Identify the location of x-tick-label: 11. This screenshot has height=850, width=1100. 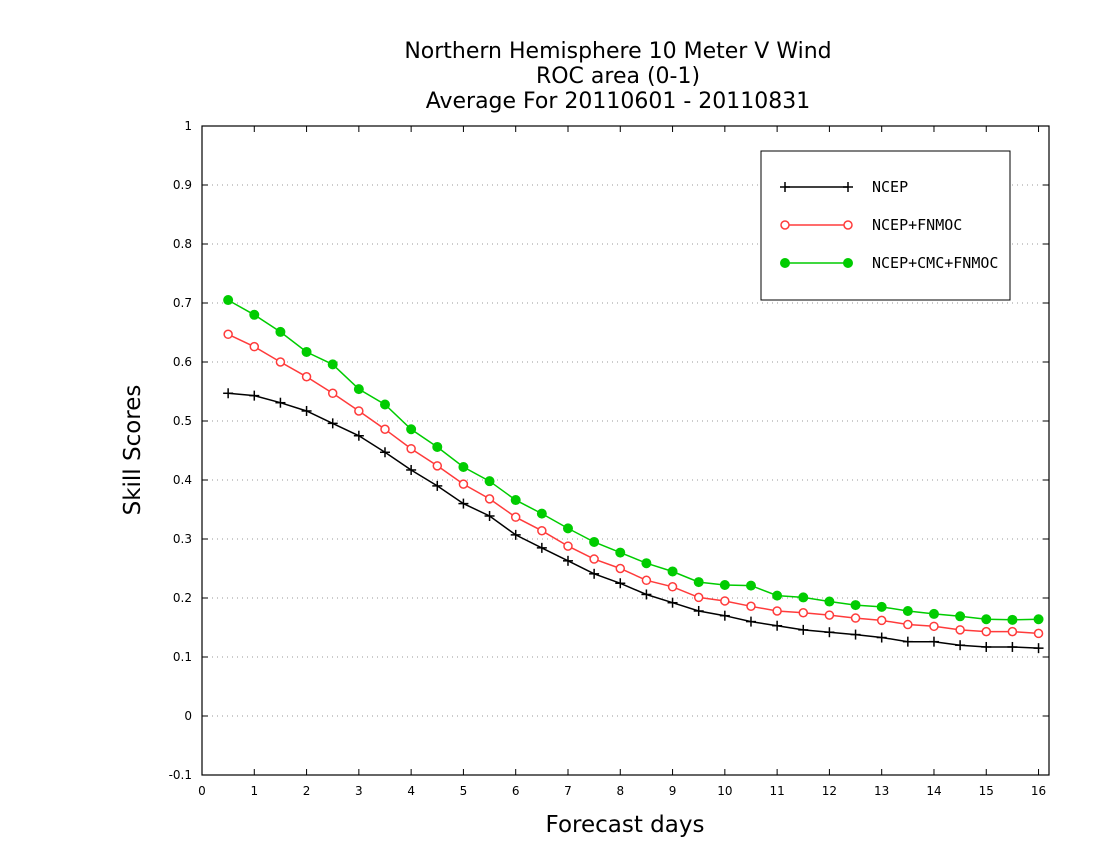
(776, 791).